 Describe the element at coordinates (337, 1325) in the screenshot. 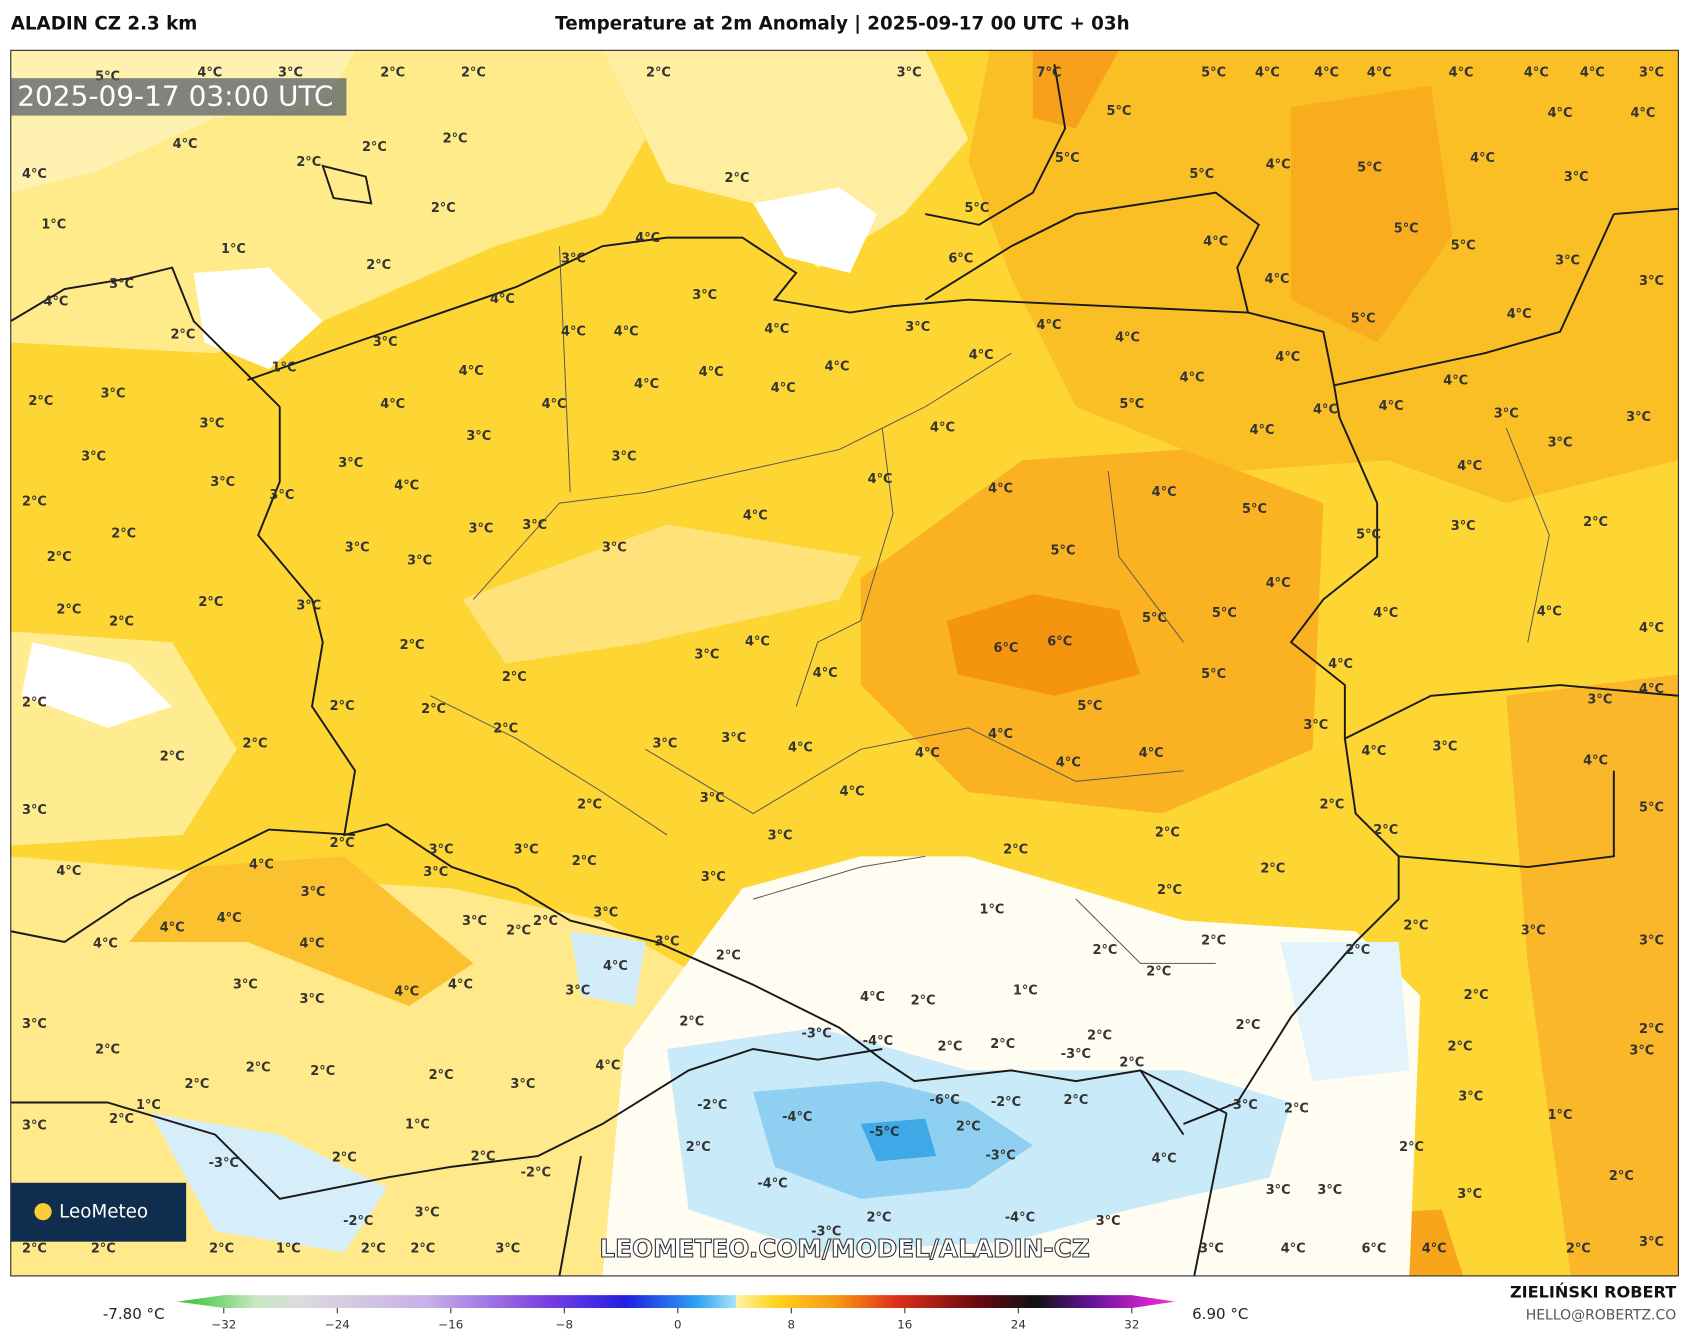

I see `colorbar-tick-label: −24` at that location.